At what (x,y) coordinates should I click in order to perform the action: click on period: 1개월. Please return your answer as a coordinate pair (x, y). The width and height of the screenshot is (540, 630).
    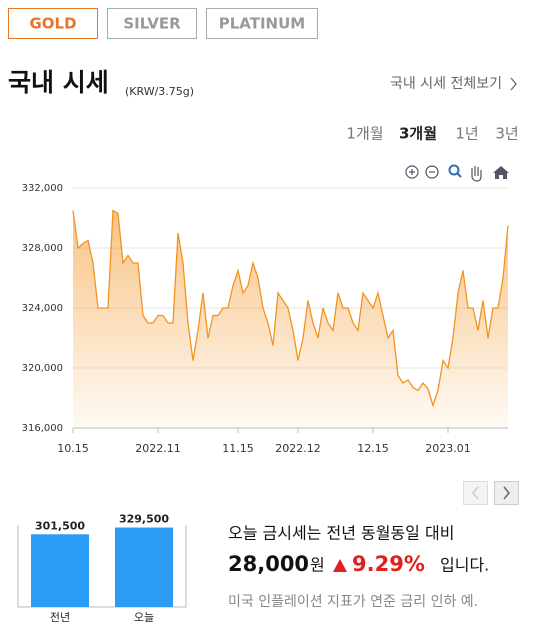
    Looking at the image, I should click on (364, 134).